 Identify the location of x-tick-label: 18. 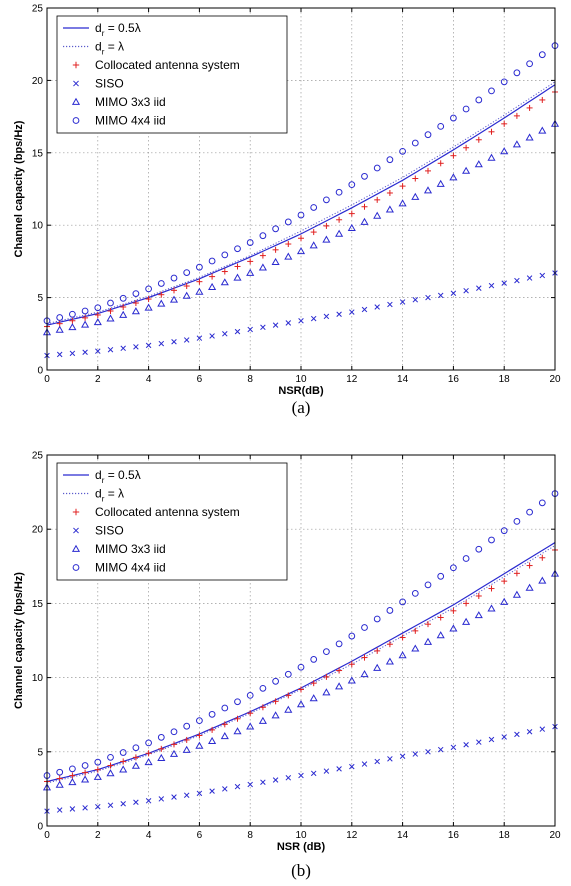
(505, 379).